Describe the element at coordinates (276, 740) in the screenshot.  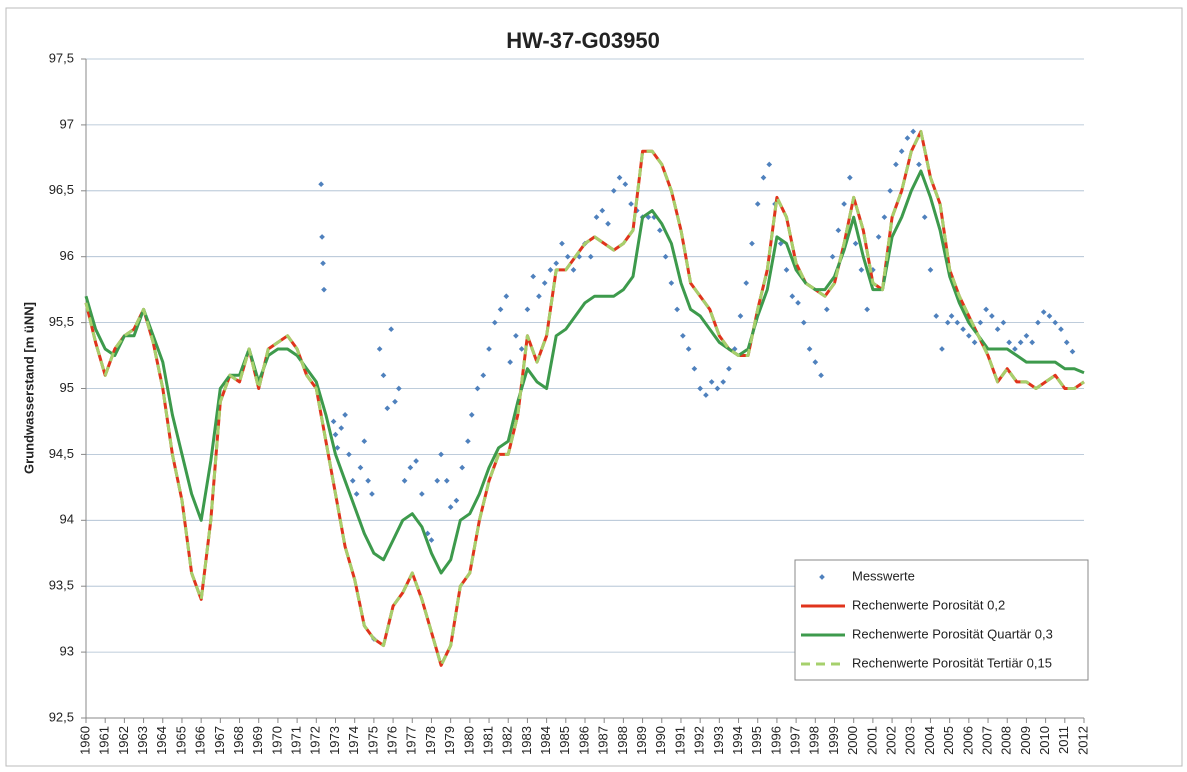
I see `x-tick-label: 1970` at that location.